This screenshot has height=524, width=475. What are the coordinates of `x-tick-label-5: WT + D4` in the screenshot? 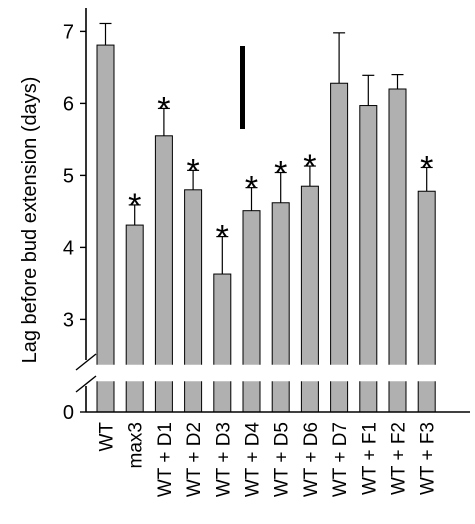 It's located at (253, 460).